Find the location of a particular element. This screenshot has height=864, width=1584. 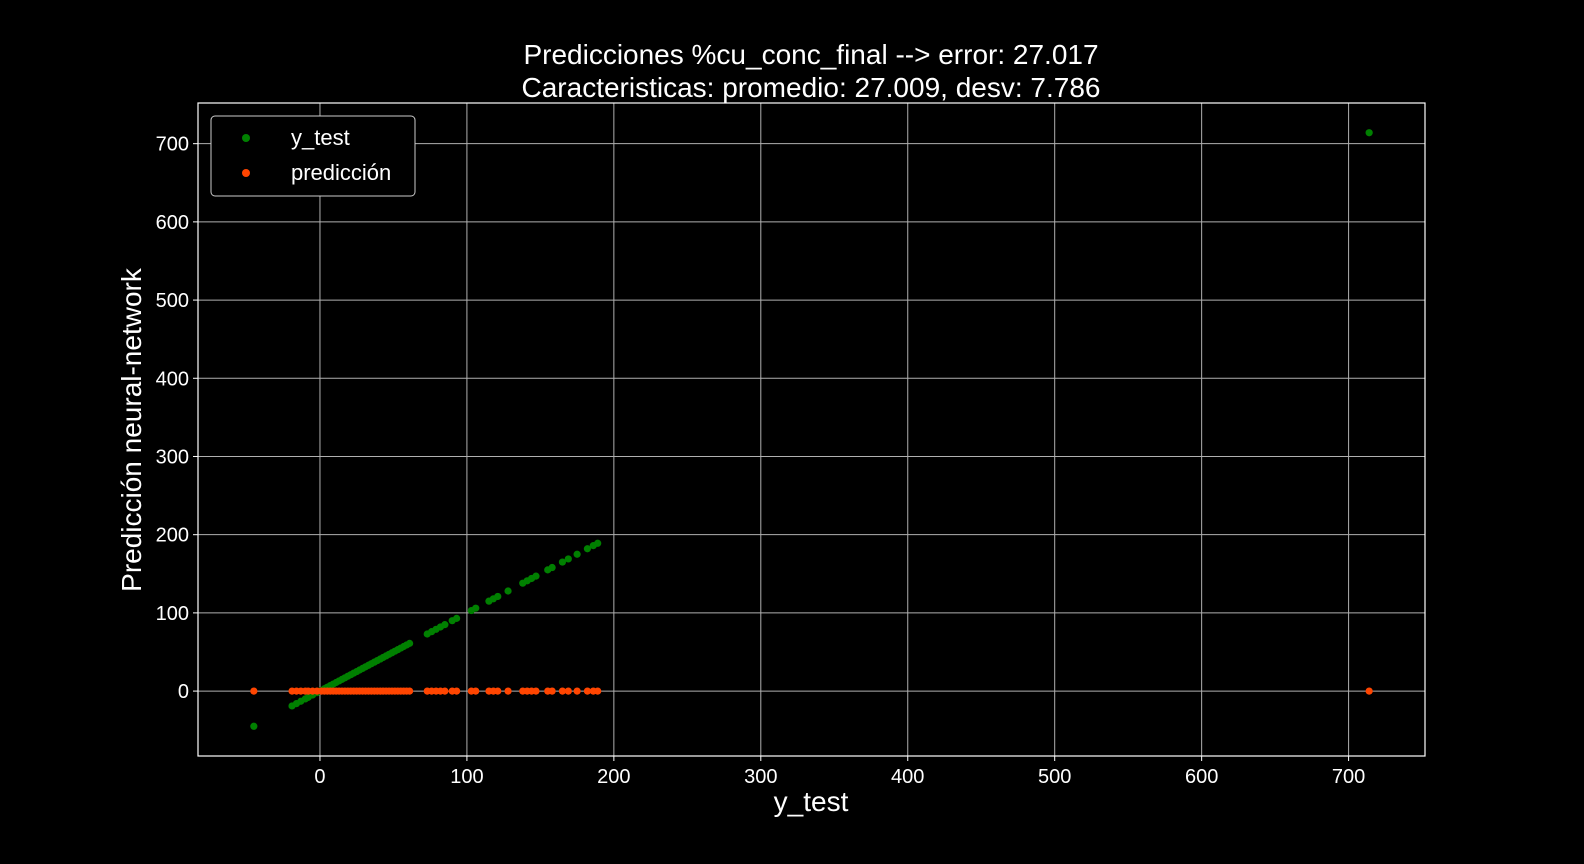

legend: y_test predicción is located at coordinates (313, 156).